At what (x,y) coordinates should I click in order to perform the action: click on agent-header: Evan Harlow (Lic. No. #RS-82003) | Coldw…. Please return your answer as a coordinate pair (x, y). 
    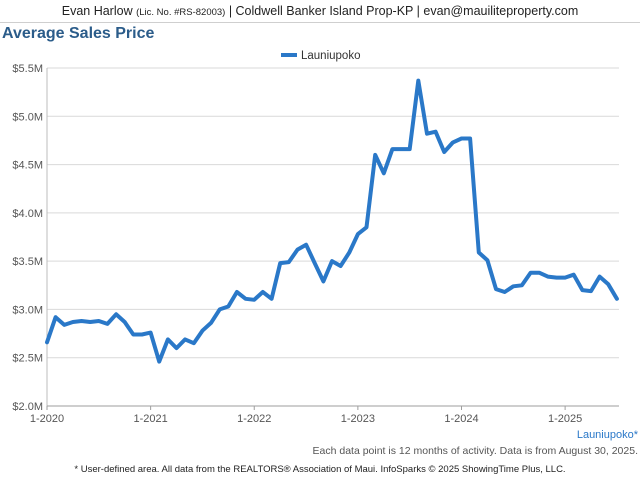
    Looking at the image, I should click on (320, 11).